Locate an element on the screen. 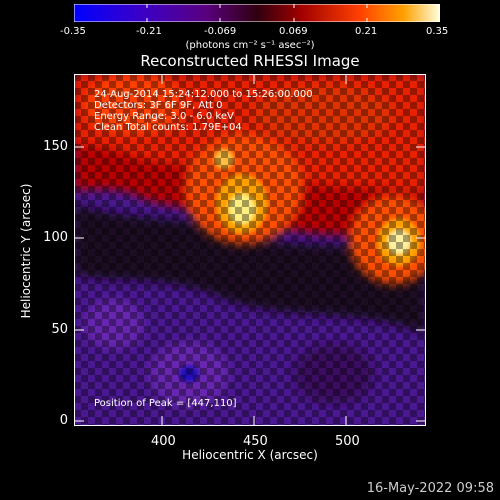 This screenshot has height=500, width=500. clean-counts-label: Clean Total counts: 1.79E+04 is located at coordinates (168, 127).